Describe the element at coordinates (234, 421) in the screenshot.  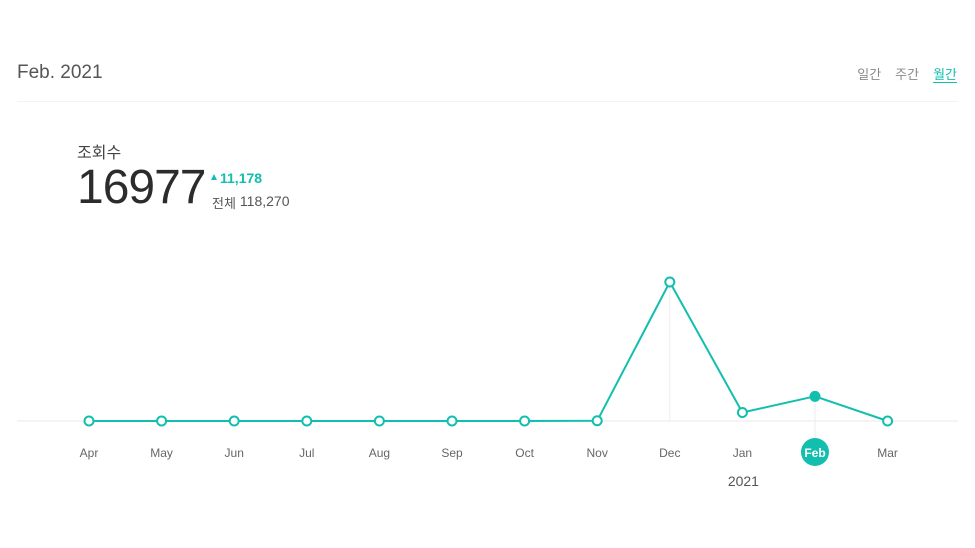
I see `data-point-jun` at that location.